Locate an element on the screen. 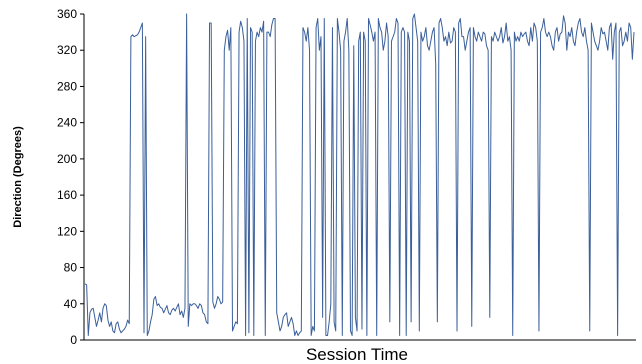 The height and width of the screenshot is (364, 642). y-tick-label: 360 is located at coordinates (67, 14).